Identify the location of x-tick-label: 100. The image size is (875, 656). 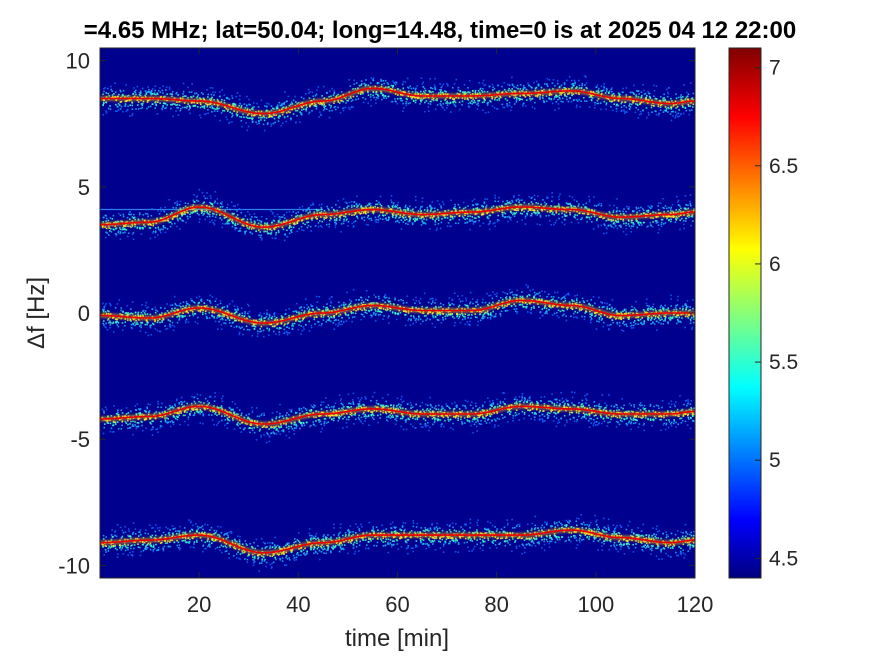
(595, 604).